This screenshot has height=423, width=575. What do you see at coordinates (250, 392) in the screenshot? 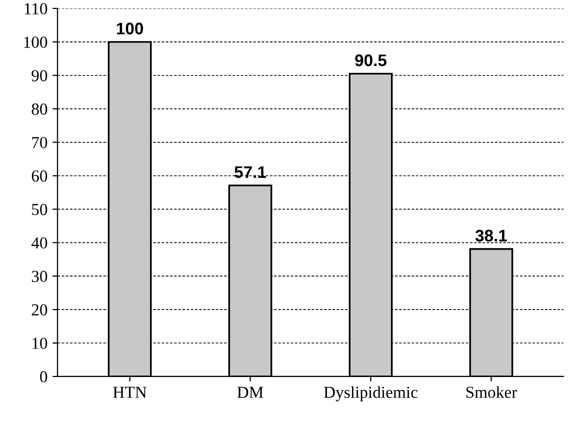
I see `x-tick-label: DM` at bounding box center [250, 392].